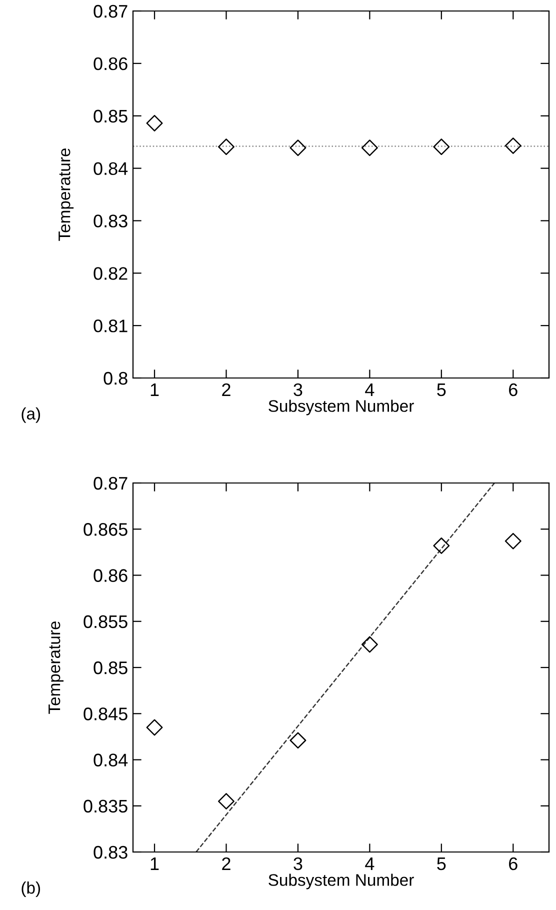 The image size is (556, 910). I want to click on y-tick-label: 0.845, so click(106, 714).